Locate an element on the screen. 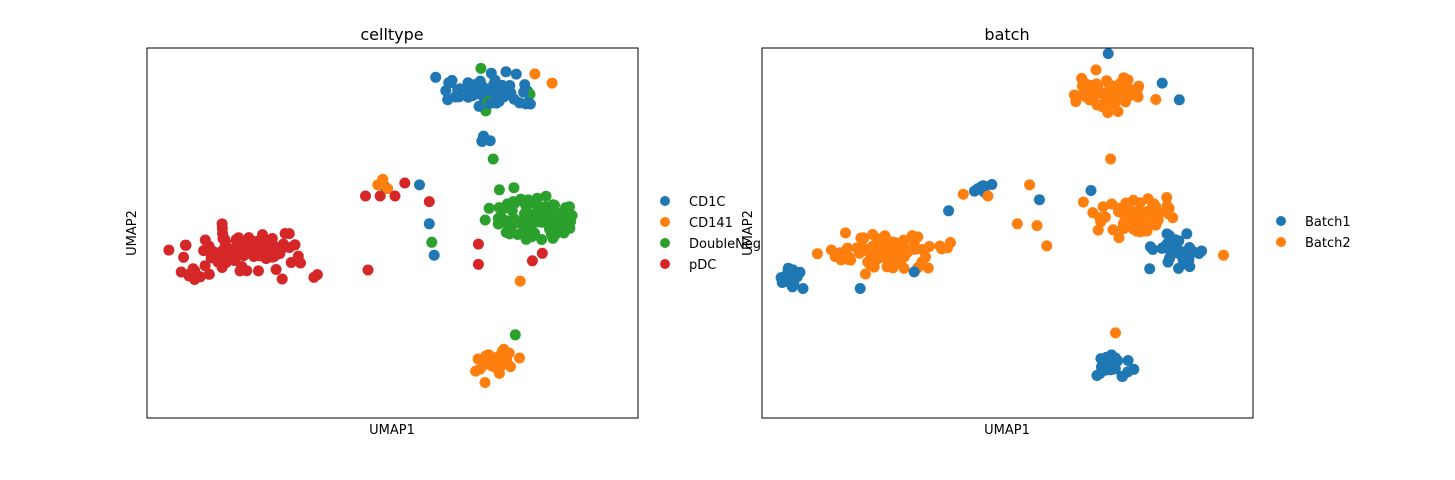 The image size is (1455, 480). legend-label: Batch1 is located at coordinates (1328, 222).